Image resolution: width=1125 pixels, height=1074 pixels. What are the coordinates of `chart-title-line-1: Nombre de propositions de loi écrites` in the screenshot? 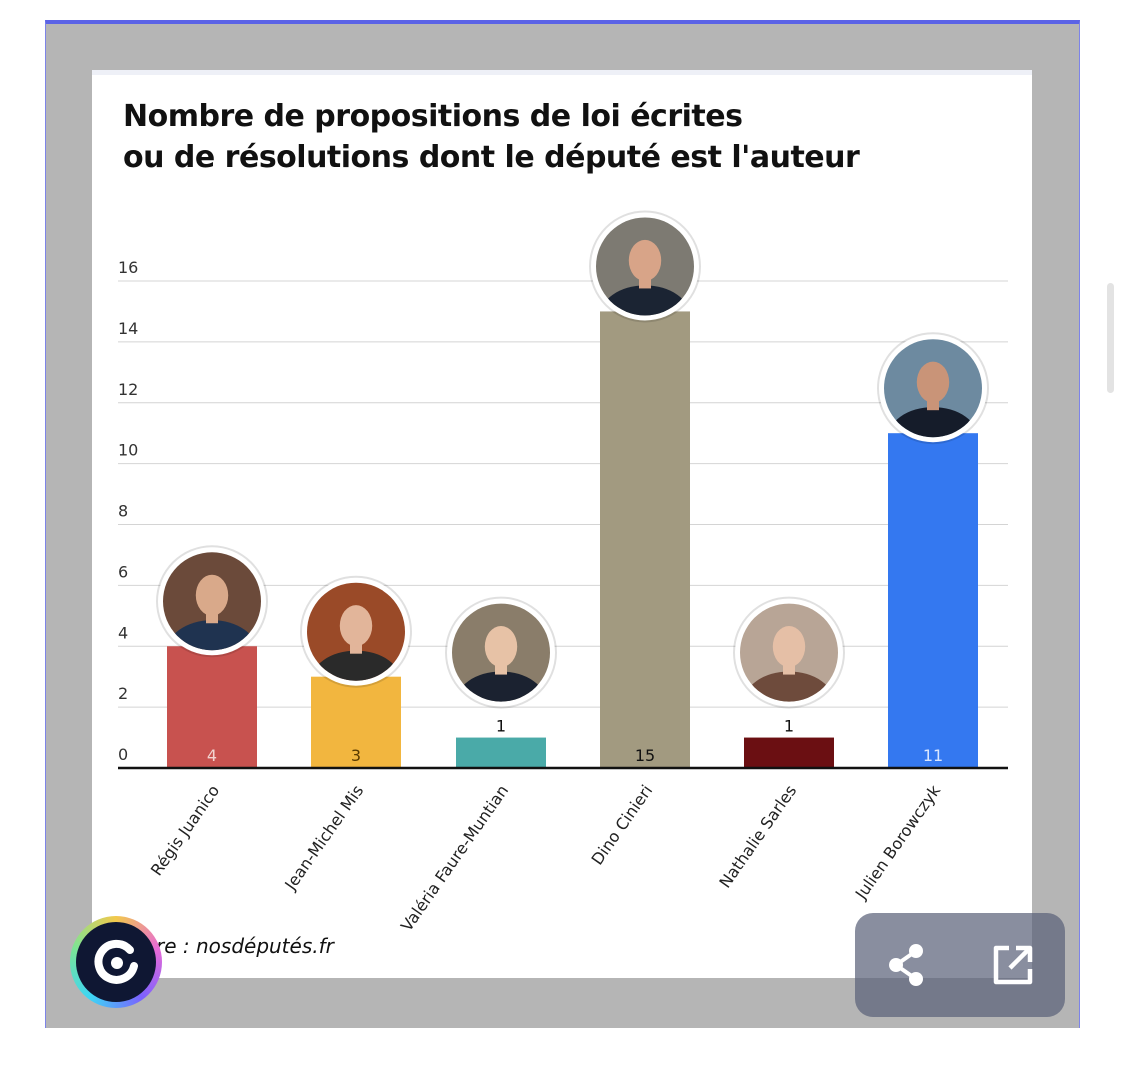 It's located at (433, 116).